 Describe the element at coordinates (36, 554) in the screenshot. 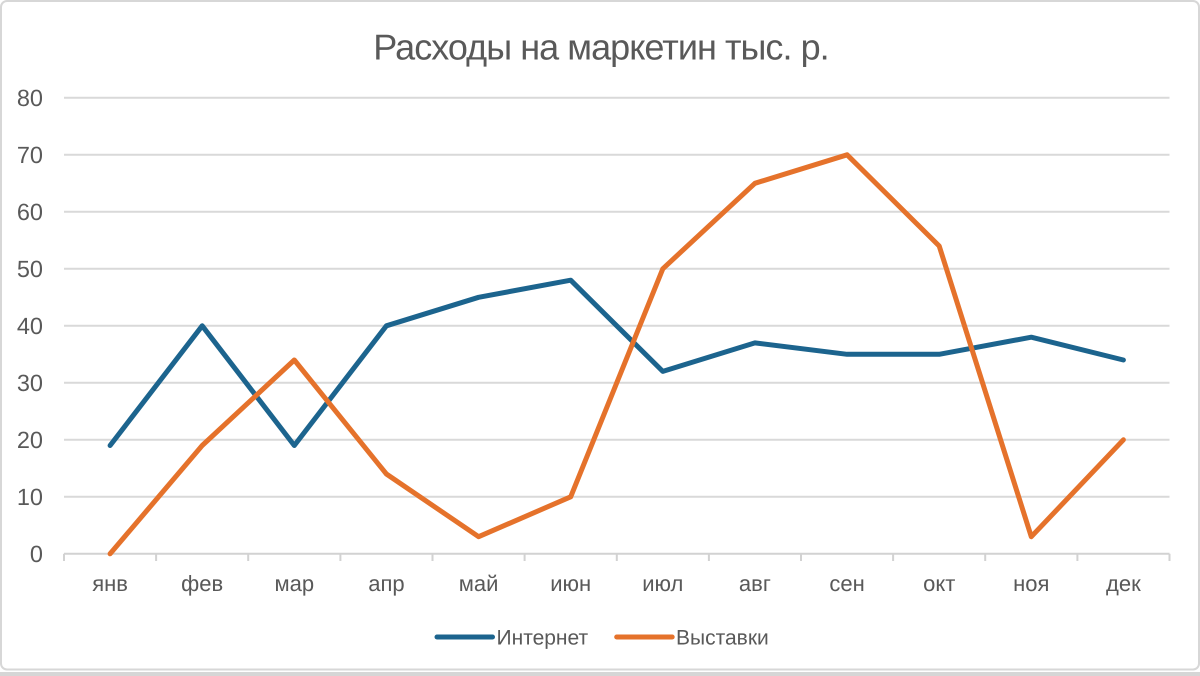

I see `svg-text: 0` at that location.